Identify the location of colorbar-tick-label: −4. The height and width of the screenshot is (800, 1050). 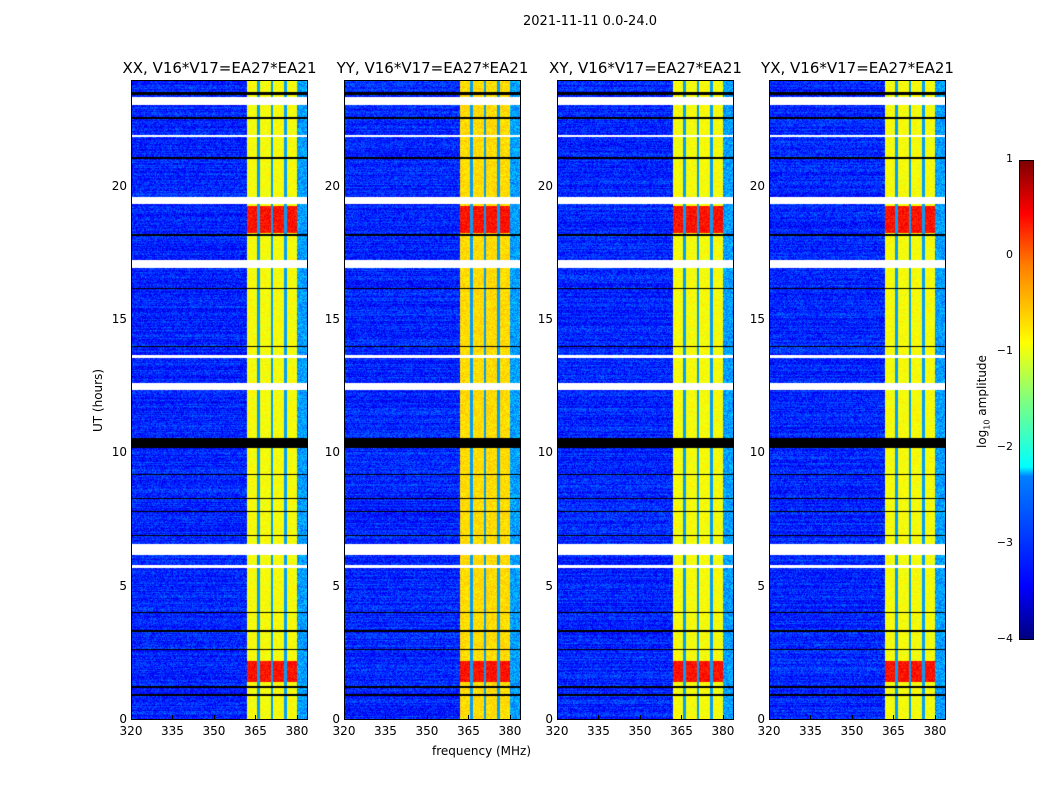
(1004, 638).